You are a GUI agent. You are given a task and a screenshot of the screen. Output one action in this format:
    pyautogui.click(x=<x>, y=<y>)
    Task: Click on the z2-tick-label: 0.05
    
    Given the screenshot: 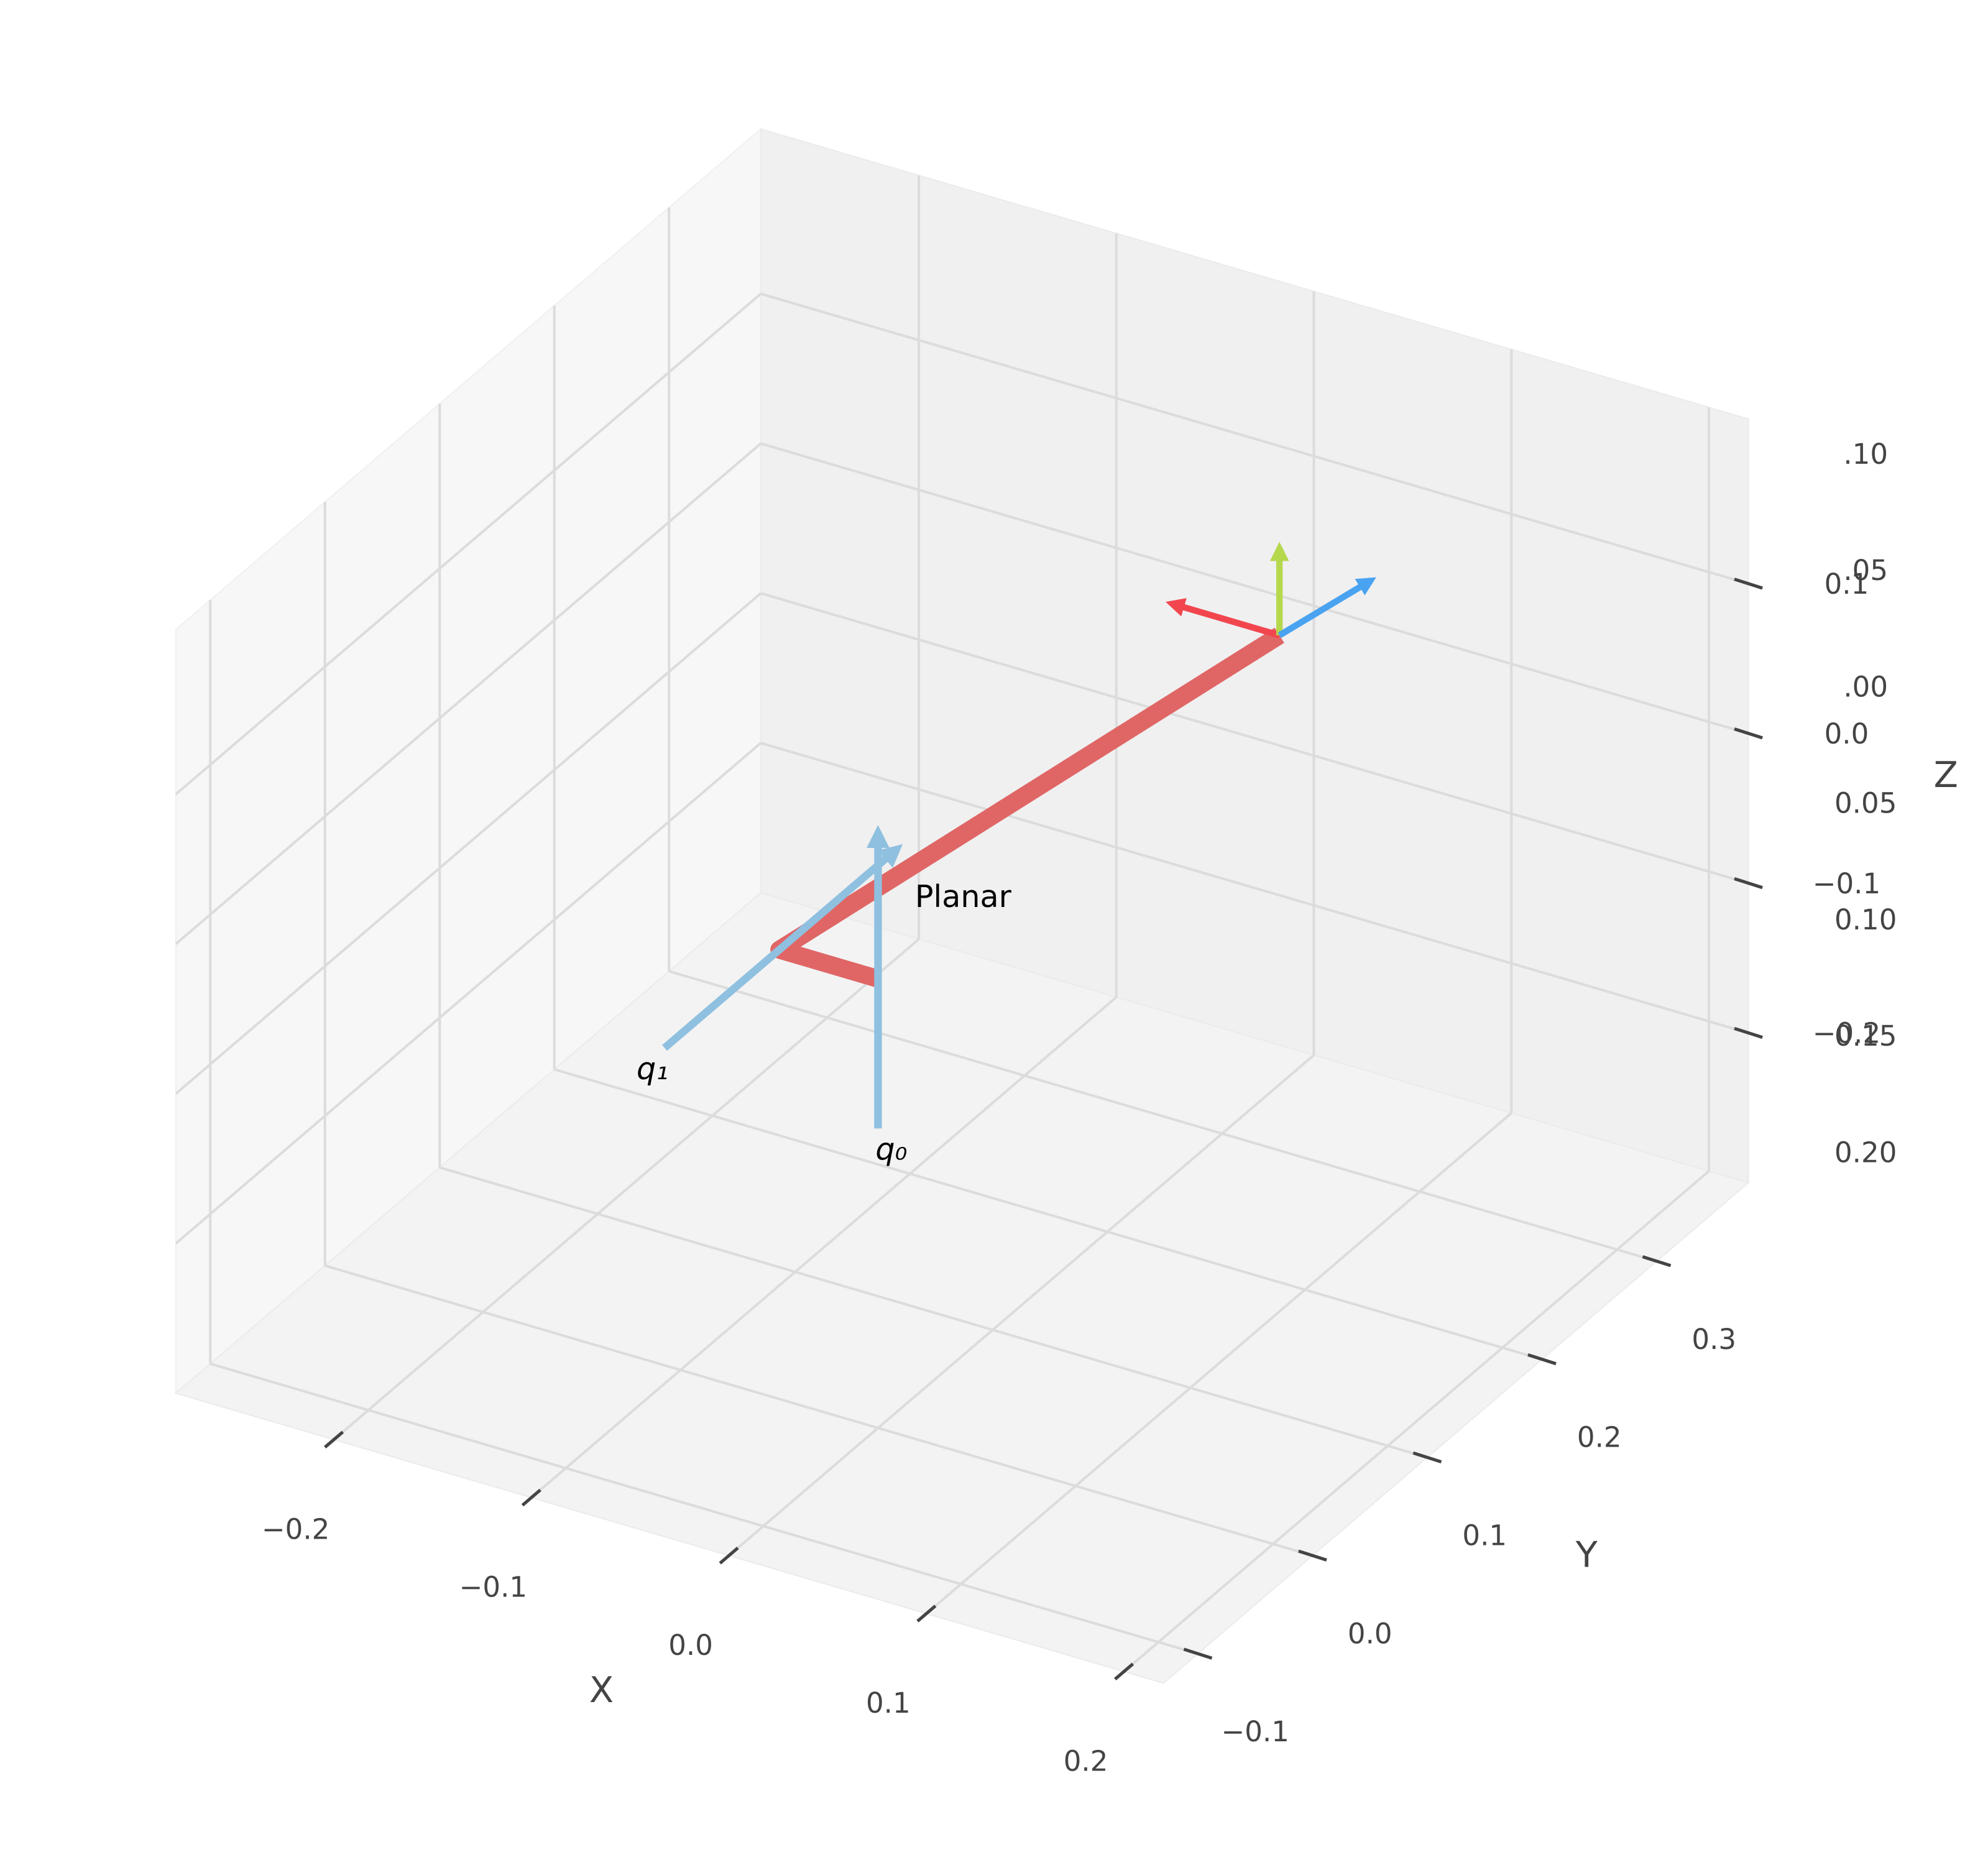 What is the action you would take?
    pyautogui.click(x=1865, y=803)
    